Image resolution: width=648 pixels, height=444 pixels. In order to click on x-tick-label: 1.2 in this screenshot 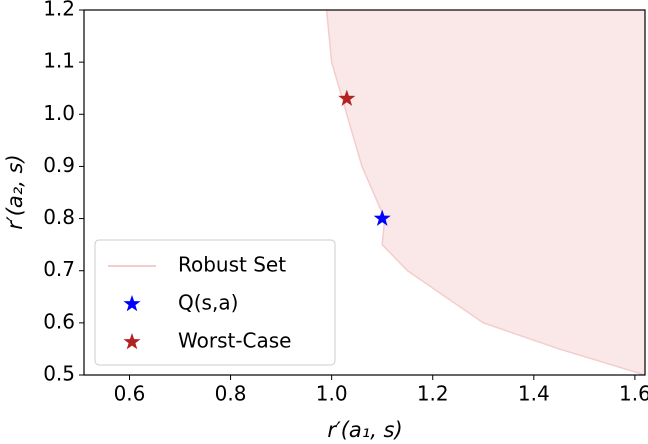, I will do `click(433, 394)`.